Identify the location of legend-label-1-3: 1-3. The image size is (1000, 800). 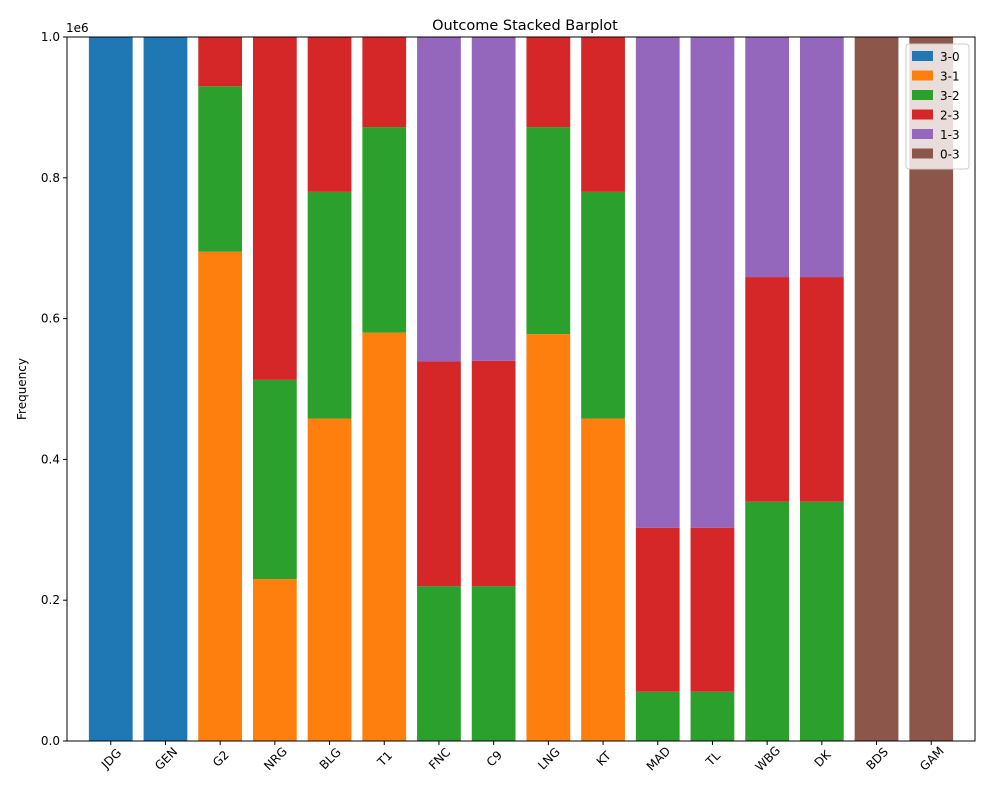
(950, 135).